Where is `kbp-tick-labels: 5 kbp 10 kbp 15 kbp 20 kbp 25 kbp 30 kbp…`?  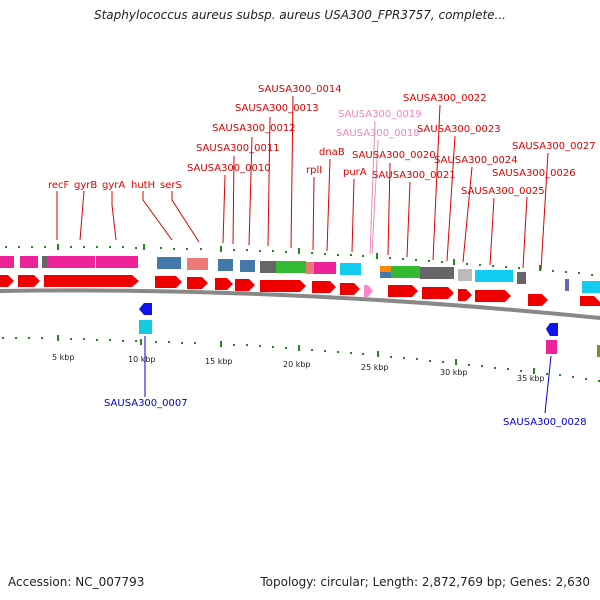
kbp-tick-labels: 5 kbp 10 kbp 15 kbp 20 kbp 25 kbp 30 kbp… is located at coordinates (298, 368).